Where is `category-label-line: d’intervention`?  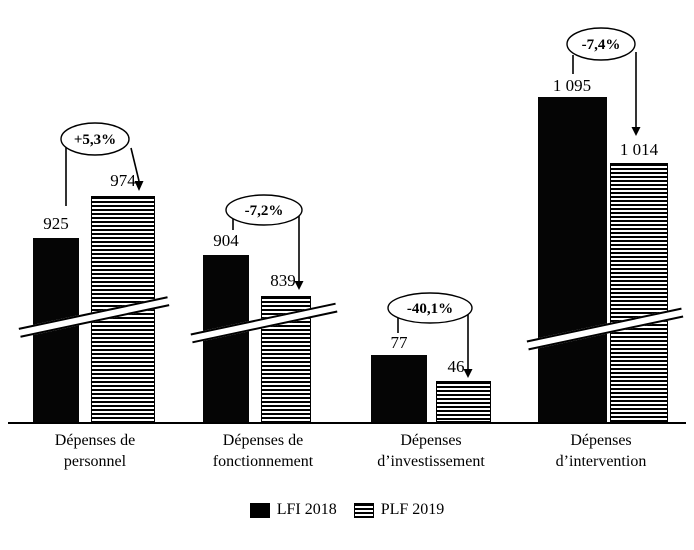
category-label-line: d’intervention is located at coordinates (601, 461).